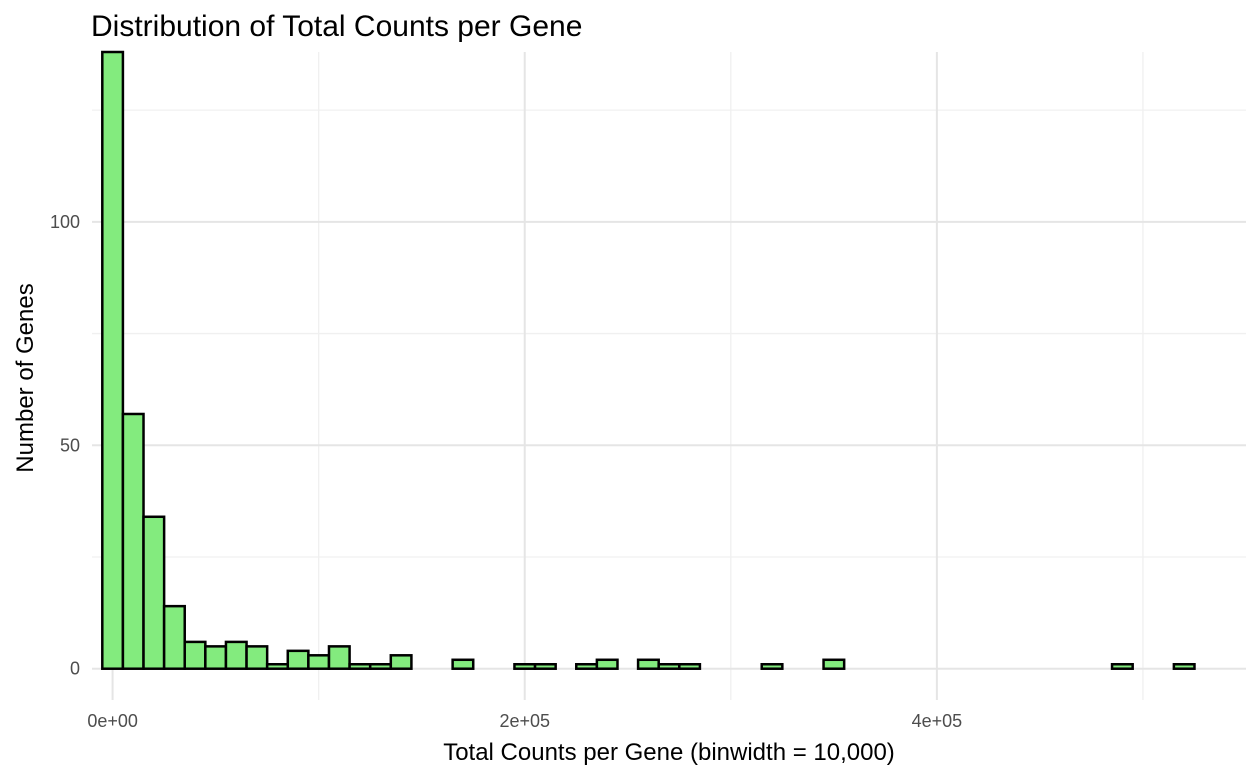 This screenshot has width=1259, height=778. I want to click on x-tick-label: 4e+05, so click(937, 721).